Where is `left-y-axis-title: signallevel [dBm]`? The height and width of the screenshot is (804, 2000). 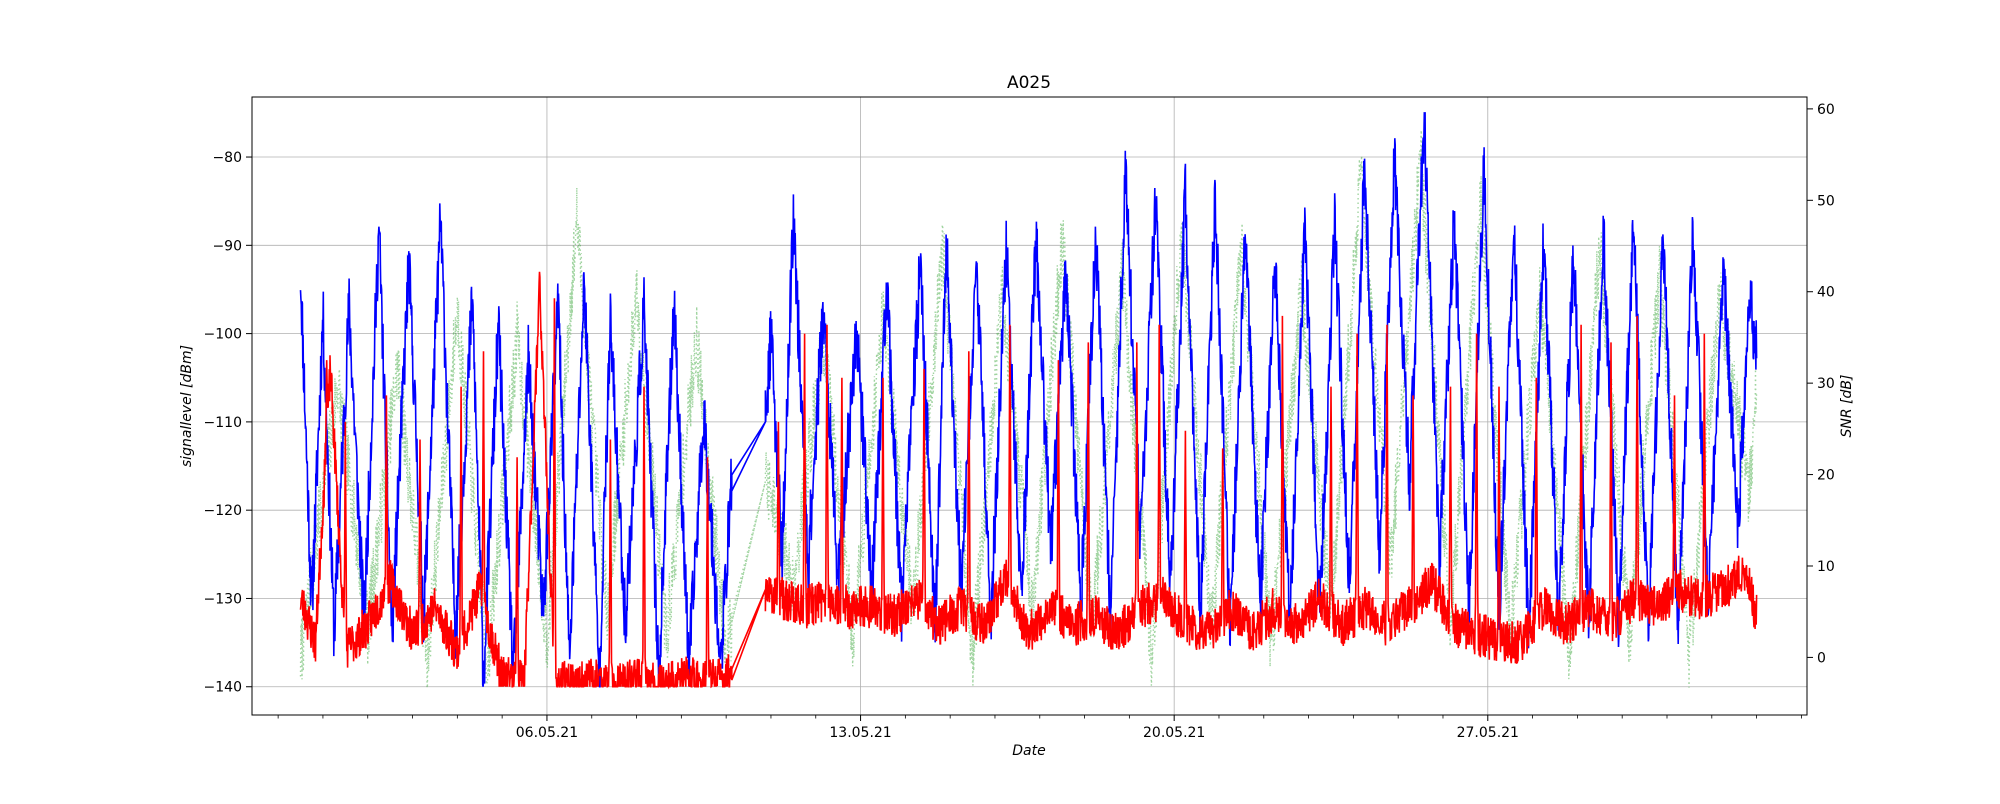 left-y-axis-title: signallevel [dBm] is located at coordinates (187, 406).